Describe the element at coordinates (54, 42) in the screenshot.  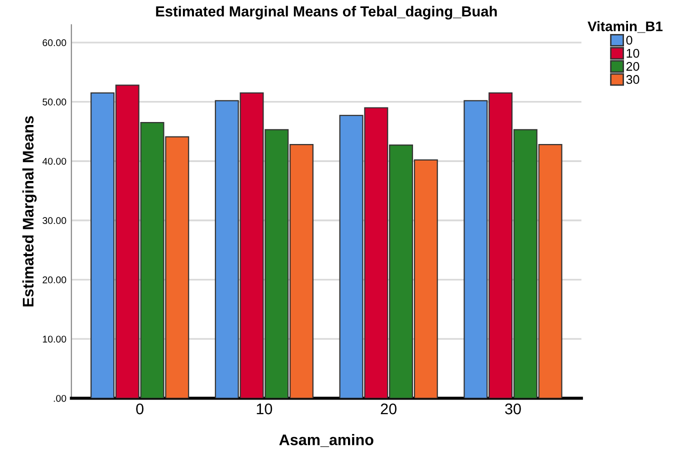
I see `y-tick-label: 60.00` at that location.